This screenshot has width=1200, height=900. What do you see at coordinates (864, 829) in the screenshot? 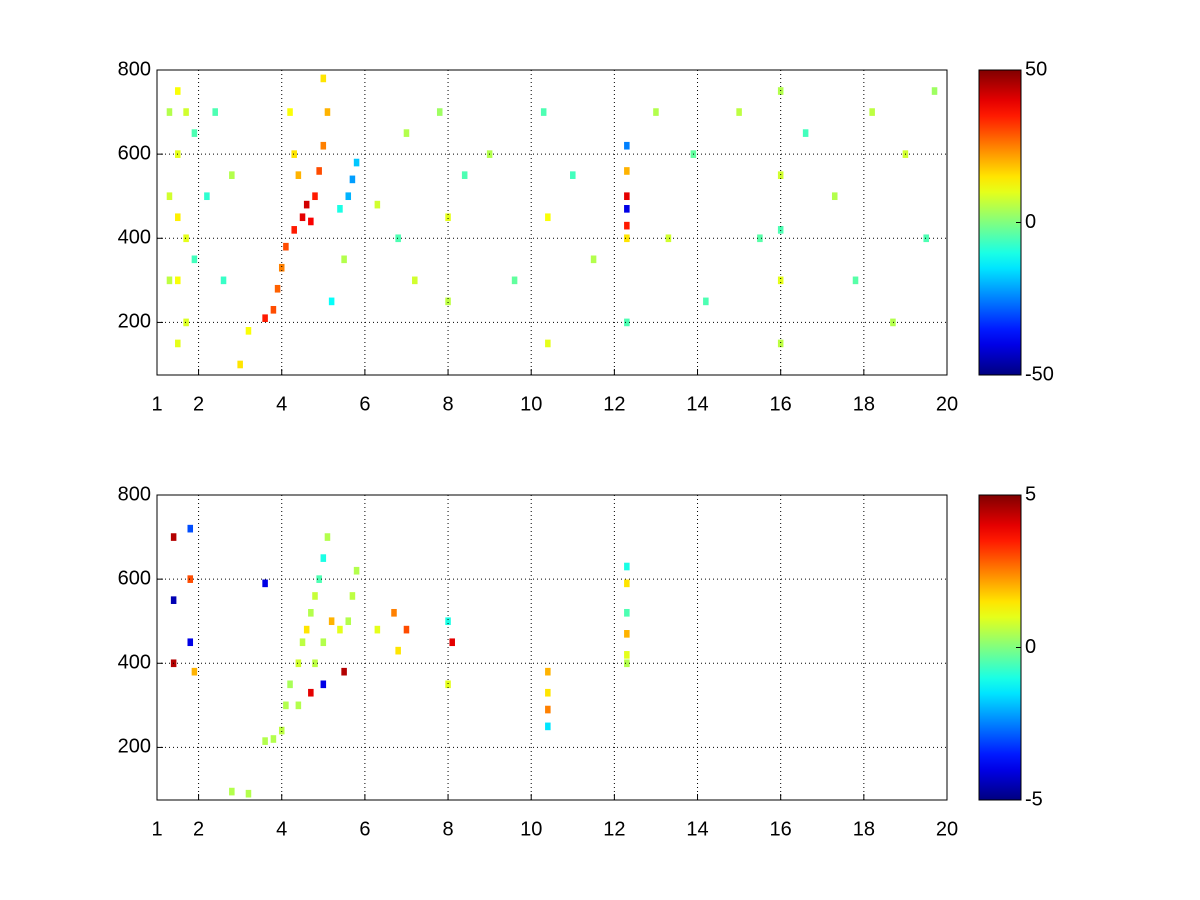
I see `x-tick-label: 18` at bounding box center [864, 829].